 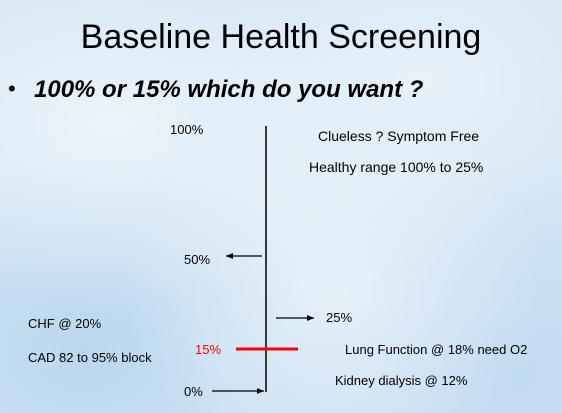 What do you see at coordinates (193, 391) in the screenshot?
I see `scale-label-0: 0%` at bounding box center [193, 391].